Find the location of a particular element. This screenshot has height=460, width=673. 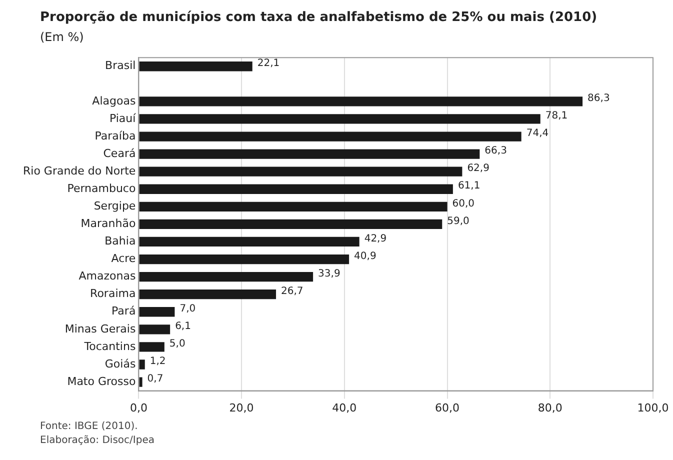

y-tick-label: Goiás is located at coordinates (120, 363).